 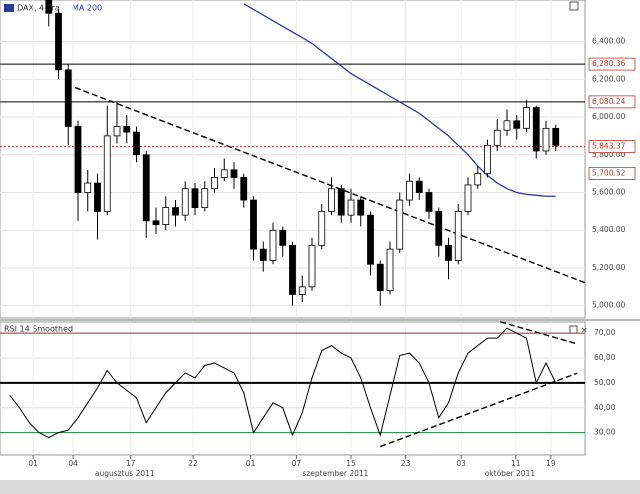 I want to click on month-label: október 2011, so click(x=510, y=473).